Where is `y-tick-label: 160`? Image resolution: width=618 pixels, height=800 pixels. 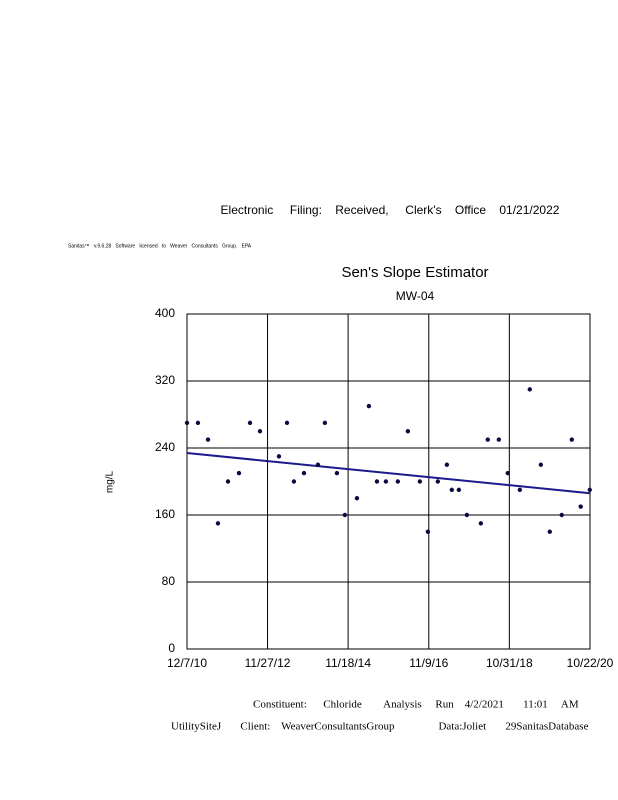 y-tick-label: 160 is located at coordinates (165, 514).